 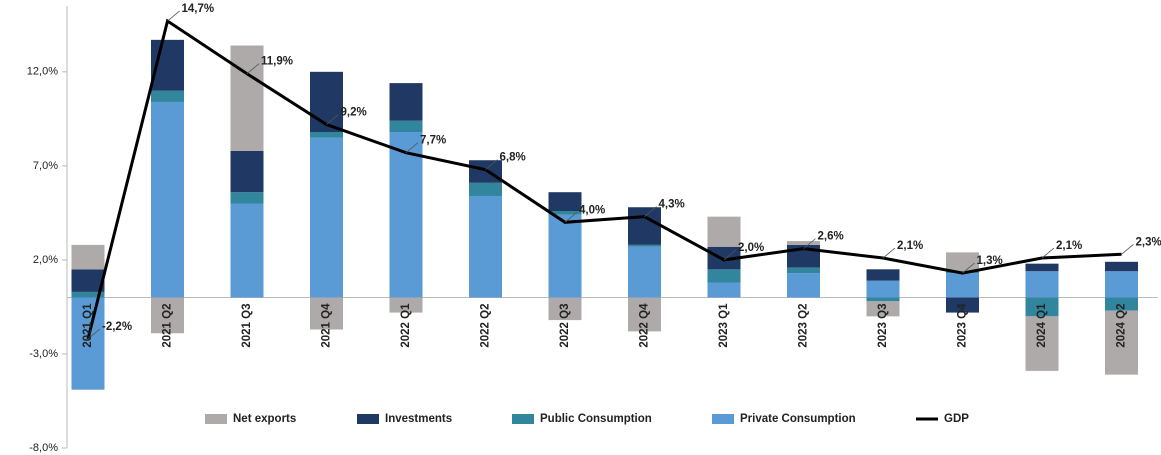 I want to click on x-tick-label: 2023 Q2, so click(x=804, y=326).